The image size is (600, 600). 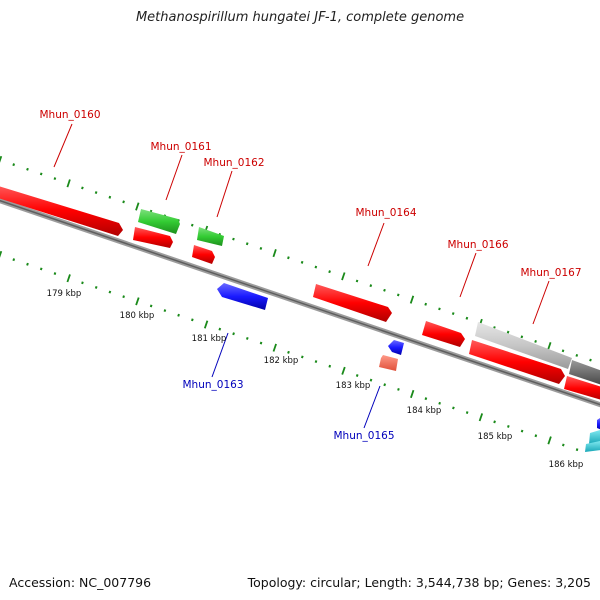 What do you see at coordinates (353, 386) in the screenshot?
I see `scale-label: 183 kbp` at bounding box center [353, 386].